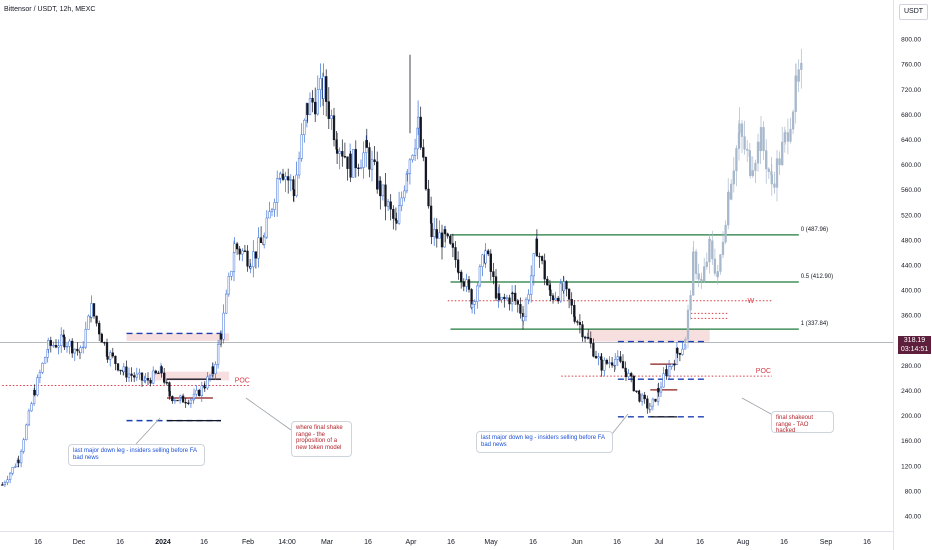 The height and width of the screenshot is (550, 932). I want to click on price-tick-label: 520.00, so click(911, 215).